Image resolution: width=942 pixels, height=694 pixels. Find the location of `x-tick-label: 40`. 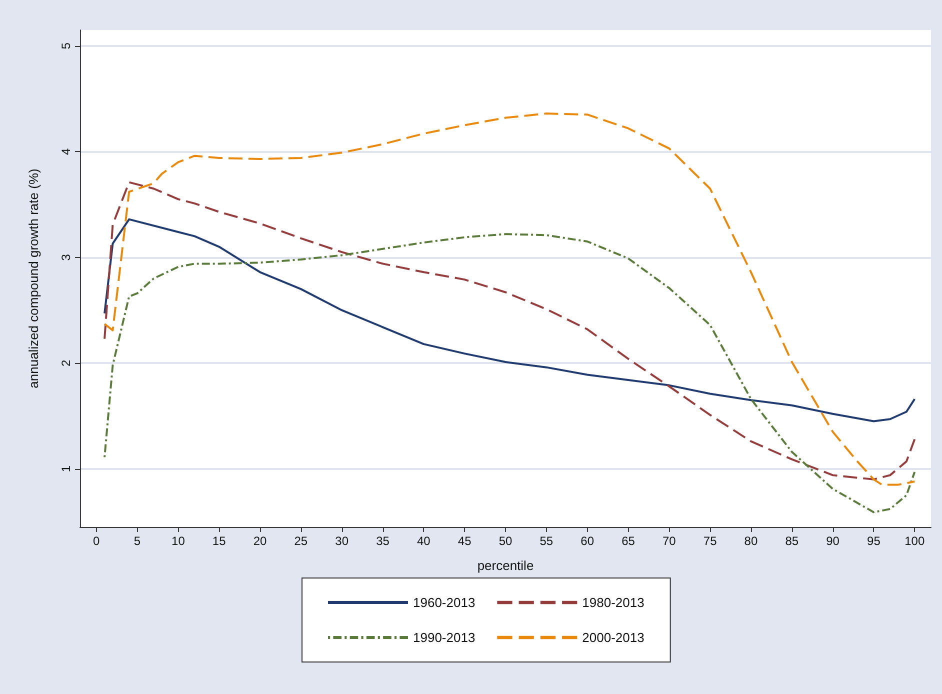

x-tick-label: 40 is located at coordinates (423, 541).